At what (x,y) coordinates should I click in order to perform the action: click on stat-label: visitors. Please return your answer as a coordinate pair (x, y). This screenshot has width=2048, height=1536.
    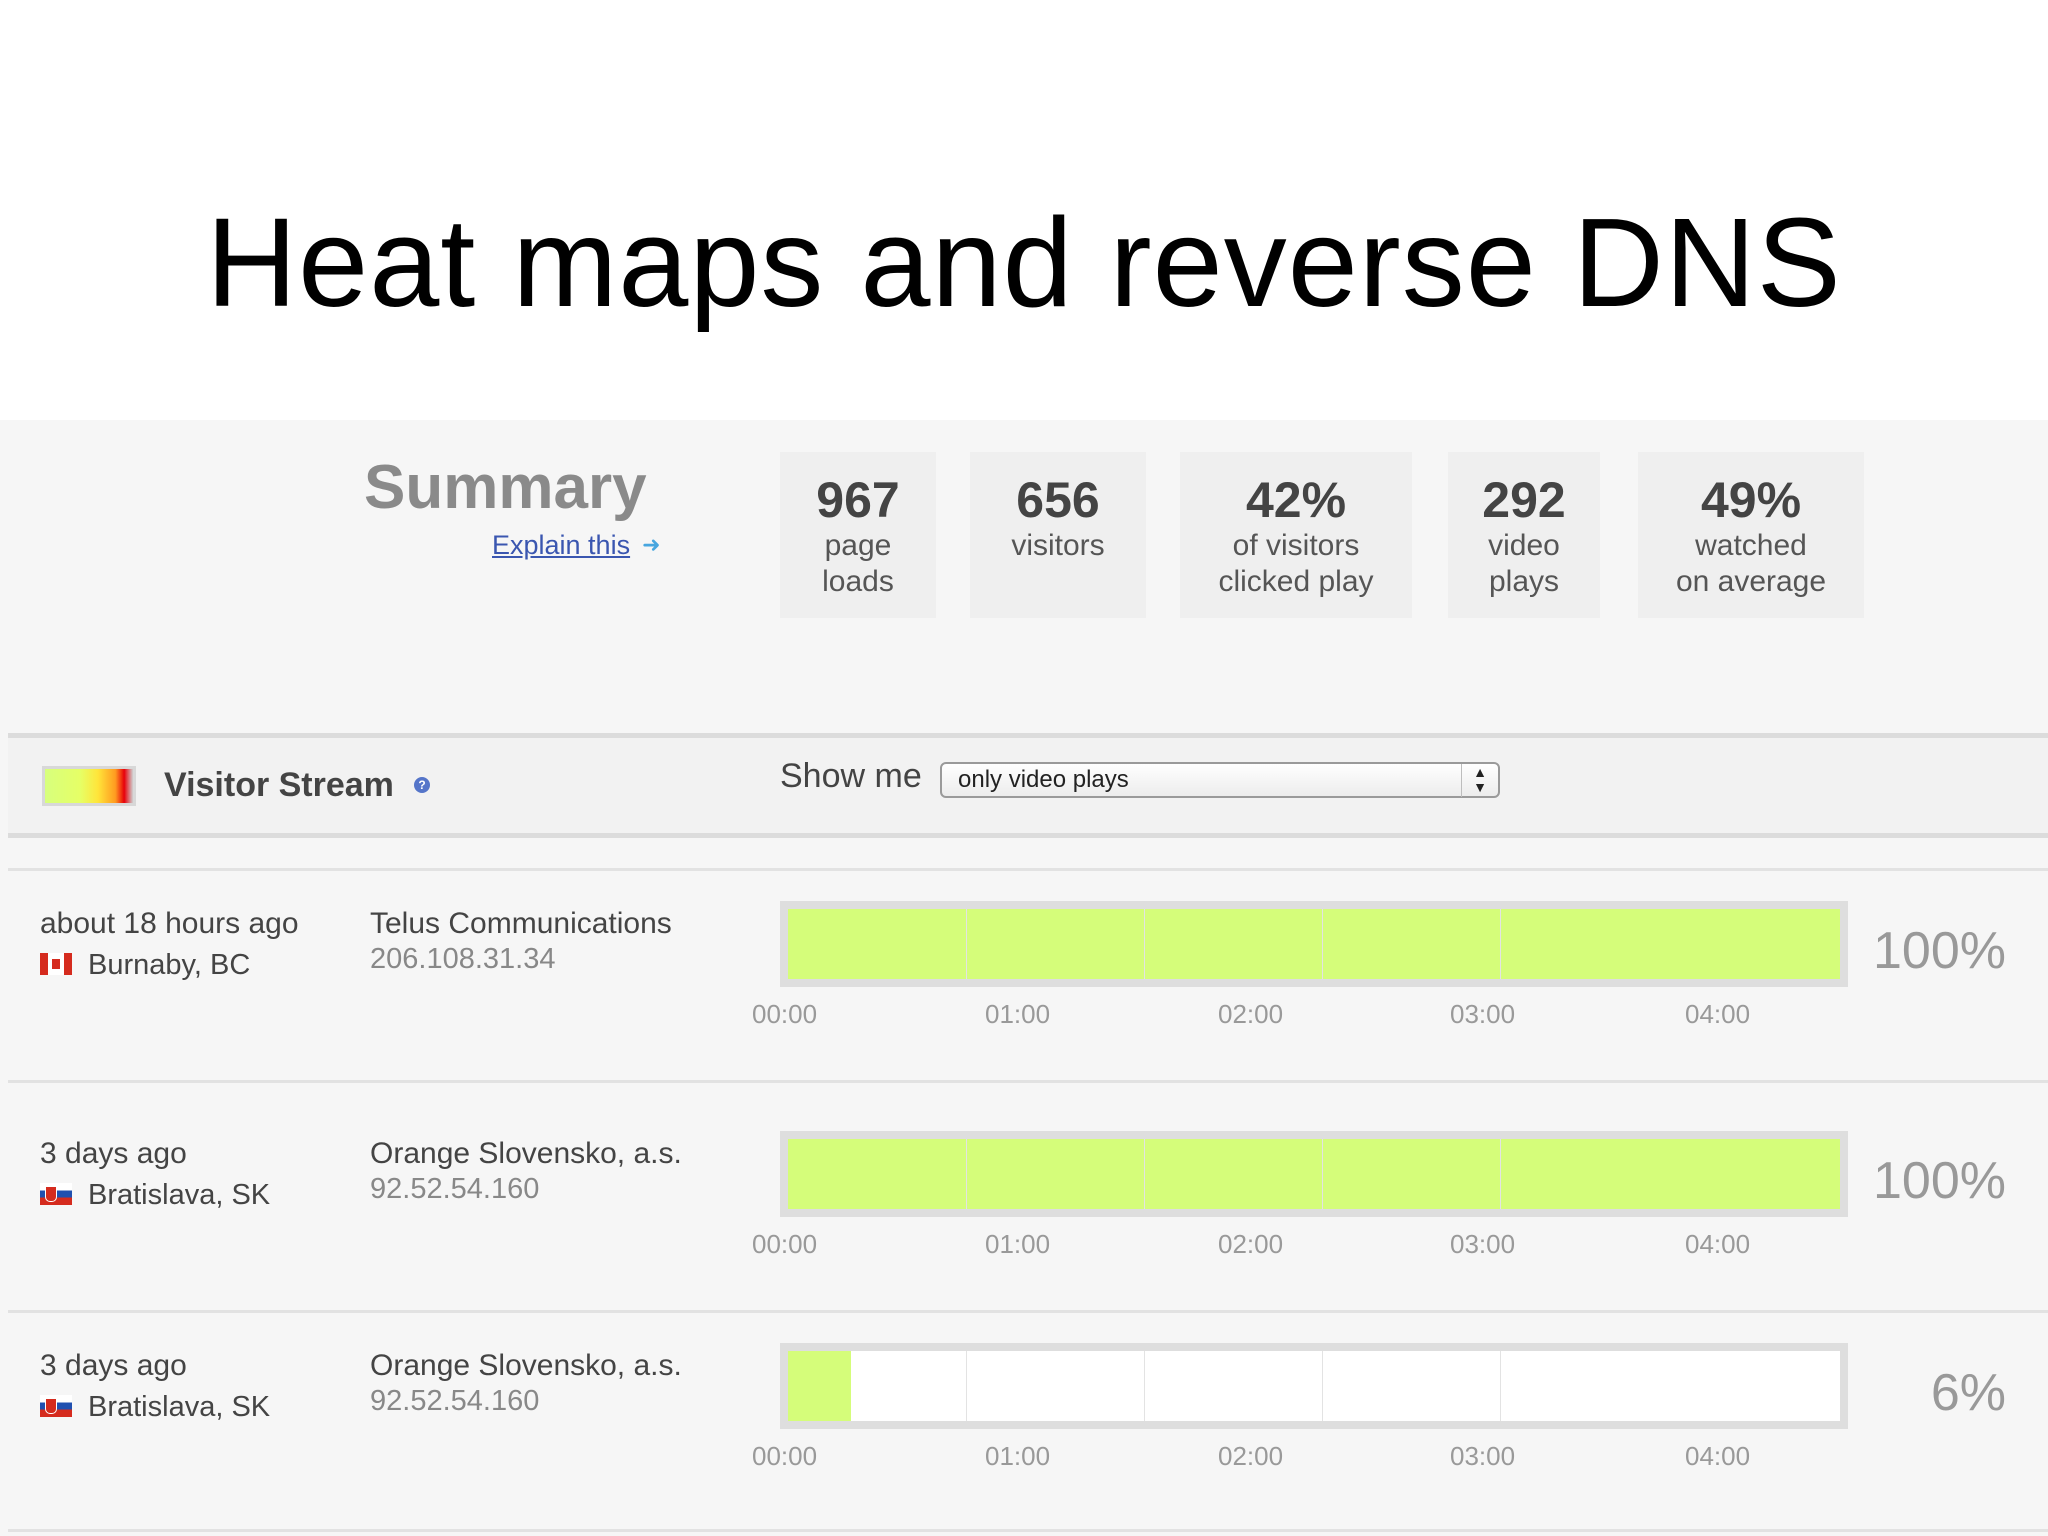
    Looking at the image, I should click on (1058, 545).